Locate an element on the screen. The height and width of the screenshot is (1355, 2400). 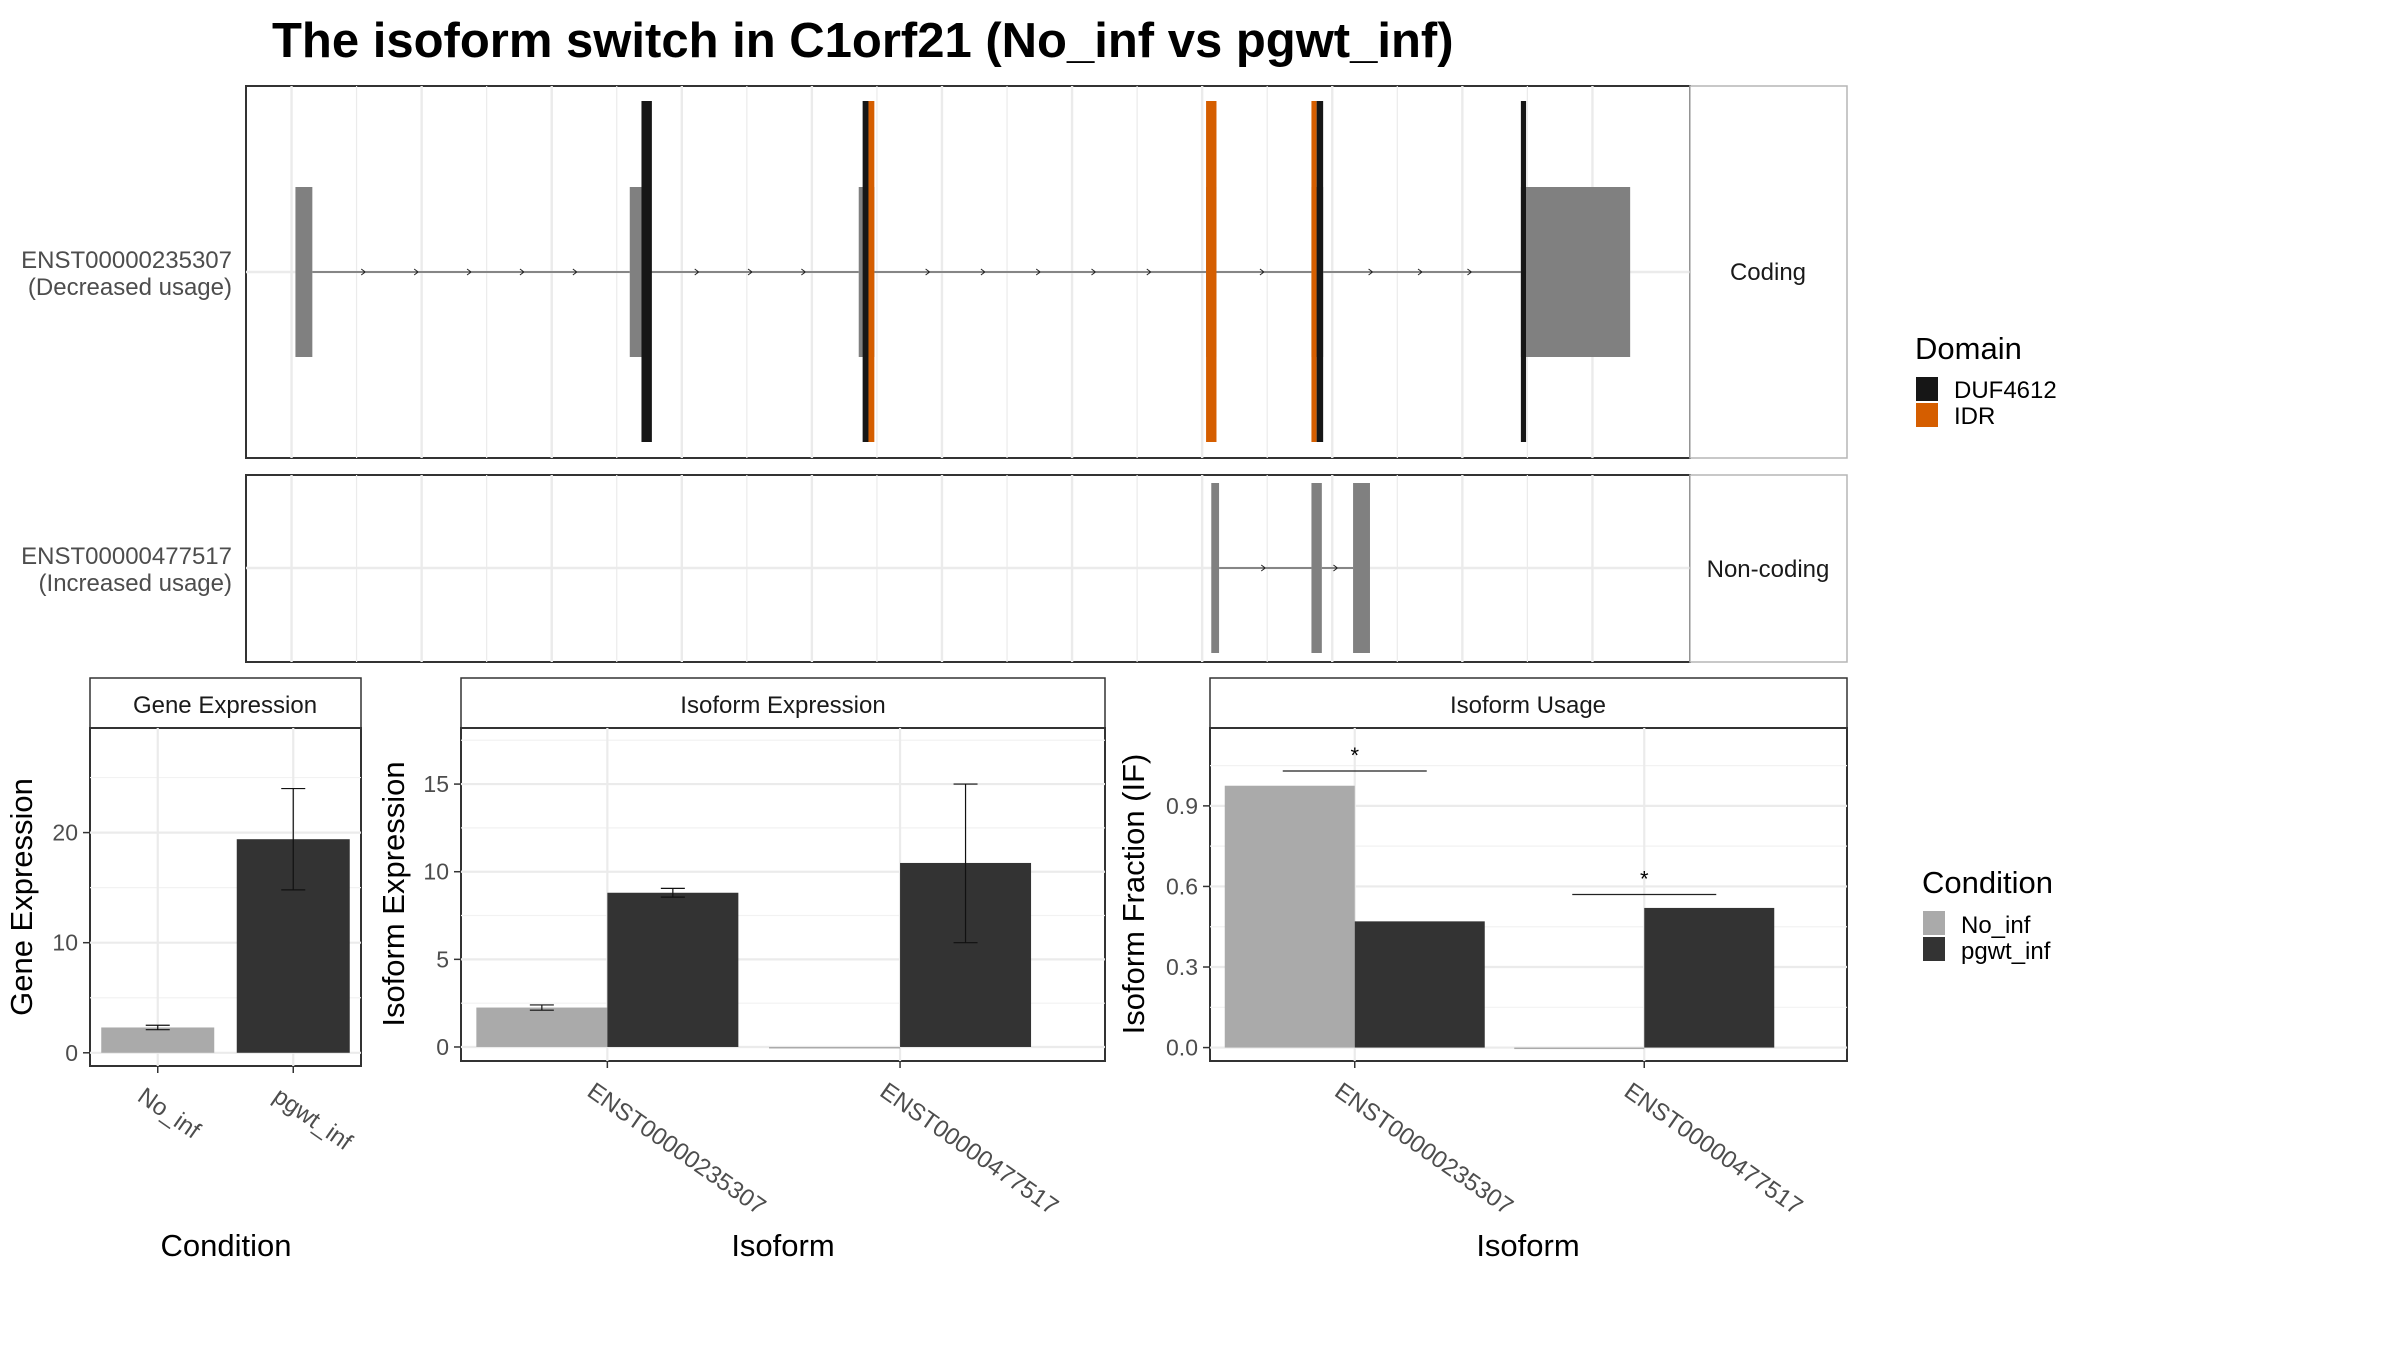
gene-expression-y-label: Gene Expression is located at coordinates (21, 897).